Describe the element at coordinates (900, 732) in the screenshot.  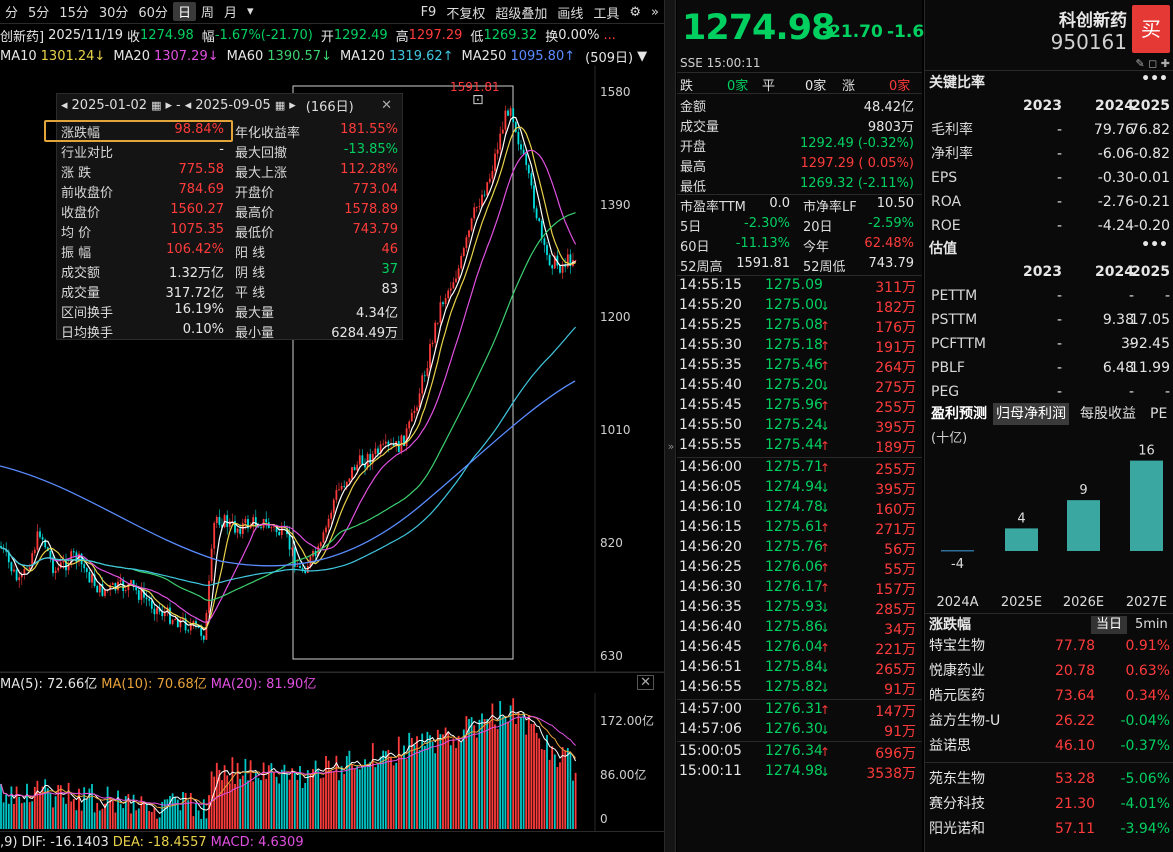
I see `tick-volume: 91万` at that location.